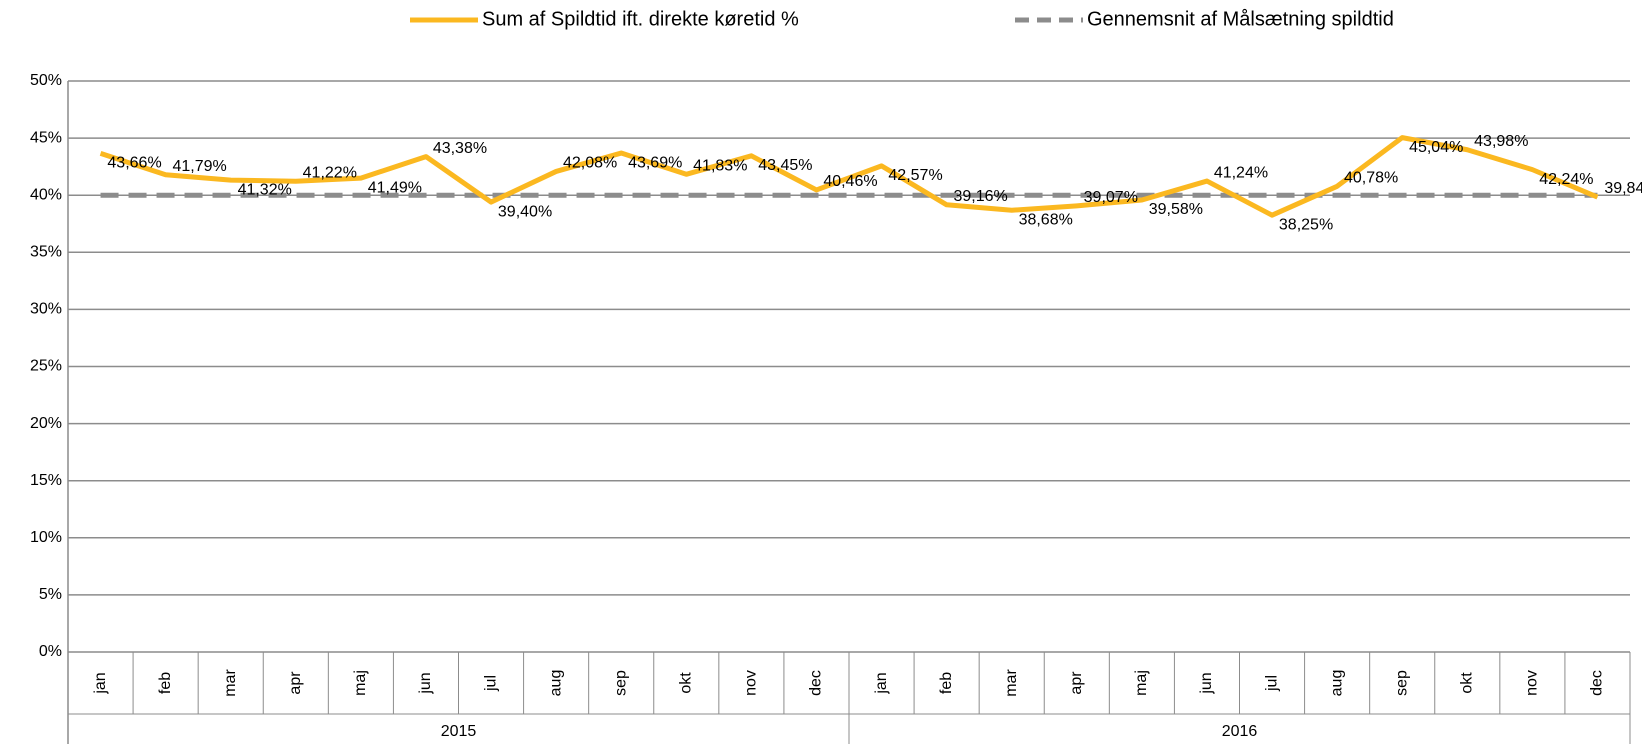  Describe the element at coordinates (46, 480) in the screenshot. I see `y-tick-label: 15%` at that location.